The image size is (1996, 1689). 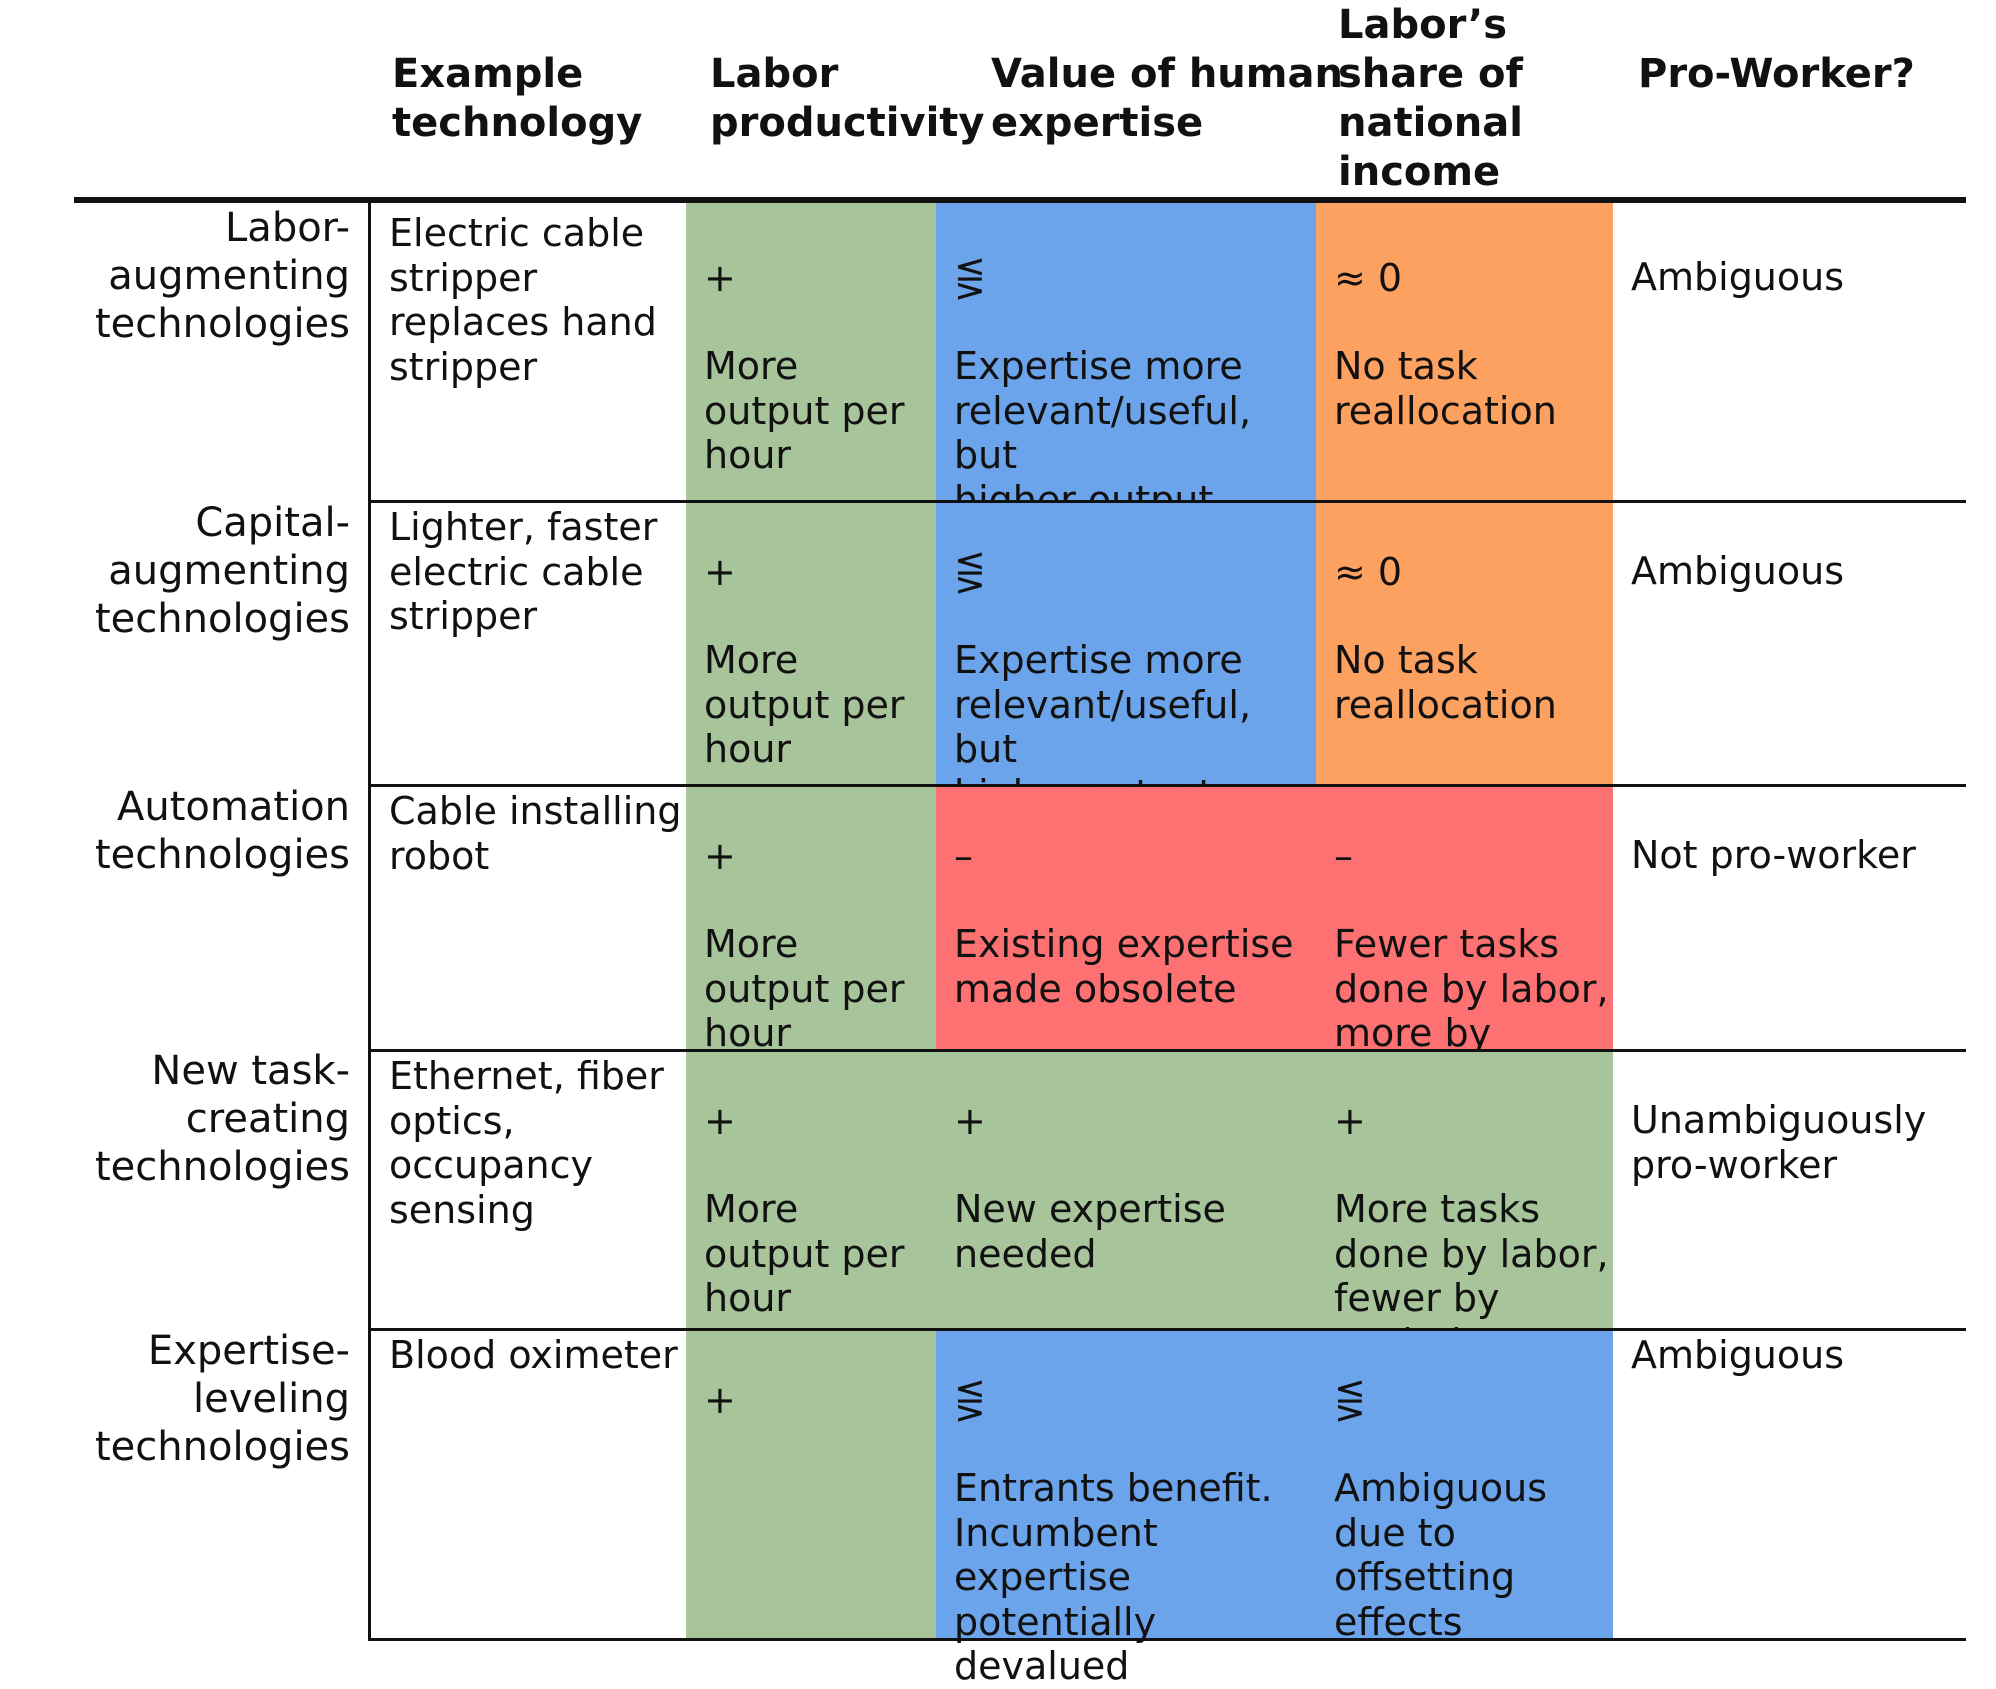 I want to click on cell-value-of-expertise: + New expertise needed, so click(x=1126, y=1190).